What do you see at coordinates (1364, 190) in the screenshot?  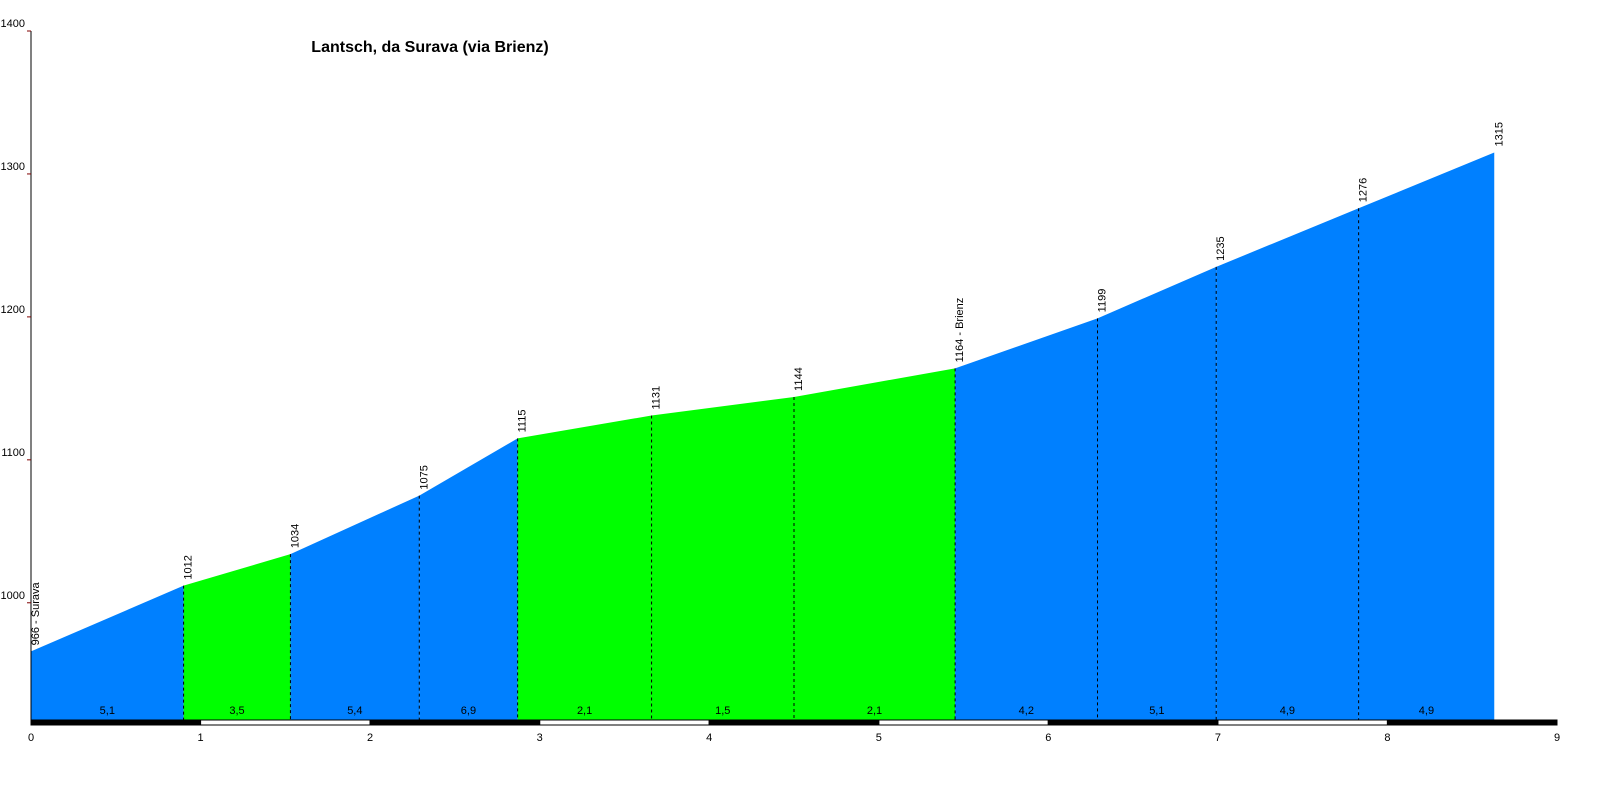 I see `point-label: 1276` at bounding box center [1364, 190].